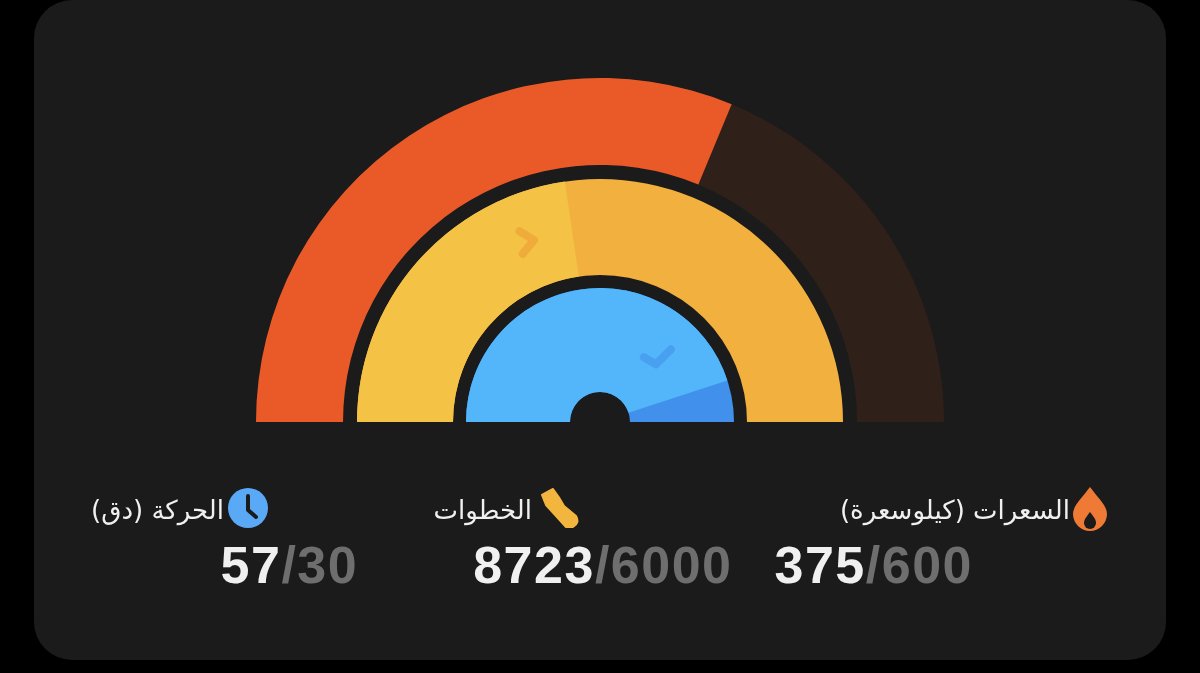 This screenshot has height=673, width=1200. I want to click on category-label: الحركة (دق), so click(157, 510).